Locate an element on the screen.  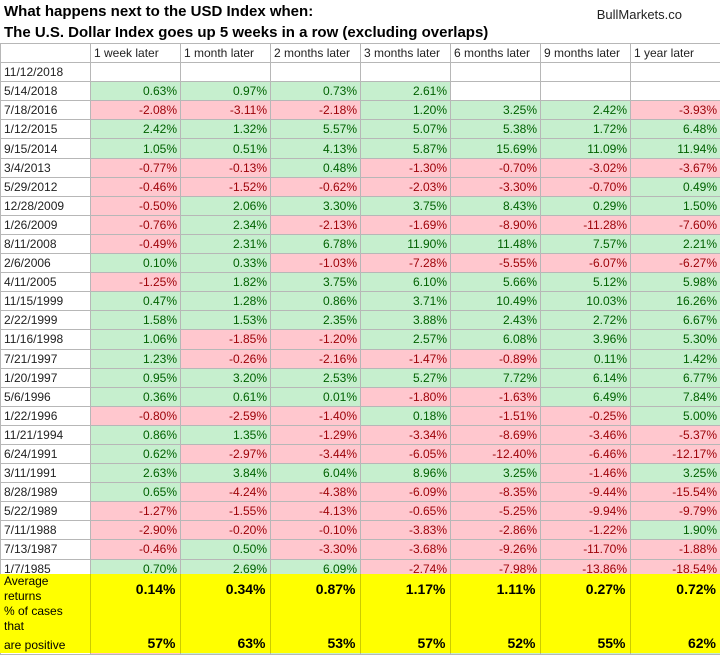
column-header: 9 months later is located at coordinates (586, 53).